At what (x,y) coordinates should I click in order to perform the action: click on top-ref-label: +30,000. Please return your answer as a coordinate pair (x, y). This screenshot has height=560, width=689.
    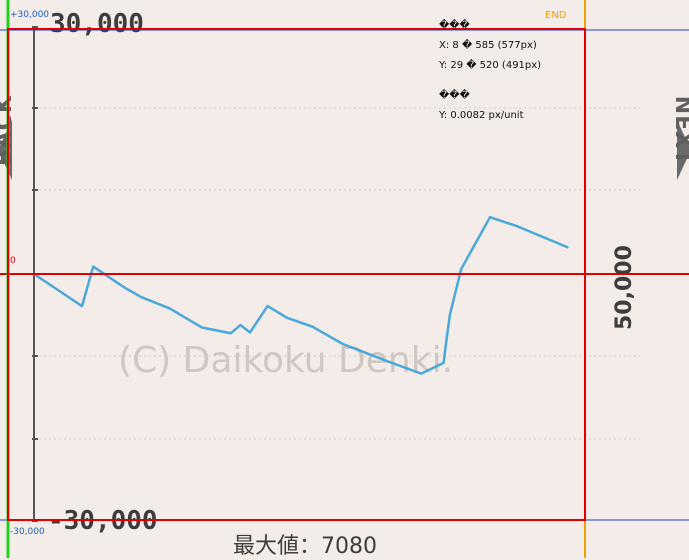
    Looking at the image, I should click on (30, 15).